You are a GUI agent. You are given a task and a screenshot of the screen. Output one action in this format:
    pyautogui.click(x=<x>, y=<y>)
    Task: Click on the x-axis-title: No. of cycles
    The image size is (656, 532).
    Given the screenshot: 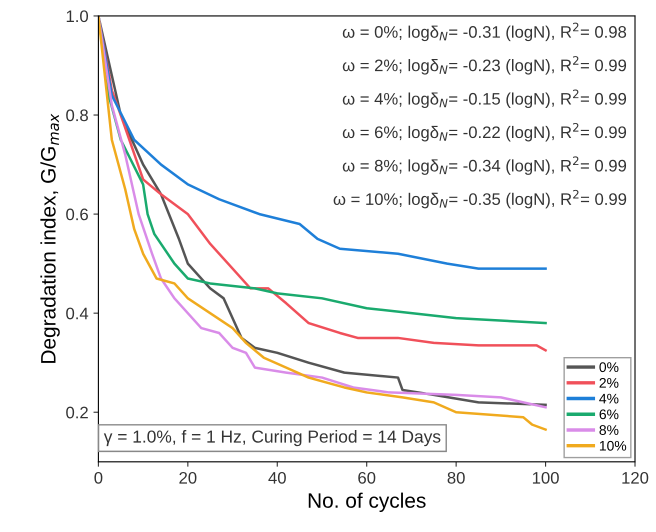 What is the action you would take?
    pyautogui.click(x=367, y=502)
    